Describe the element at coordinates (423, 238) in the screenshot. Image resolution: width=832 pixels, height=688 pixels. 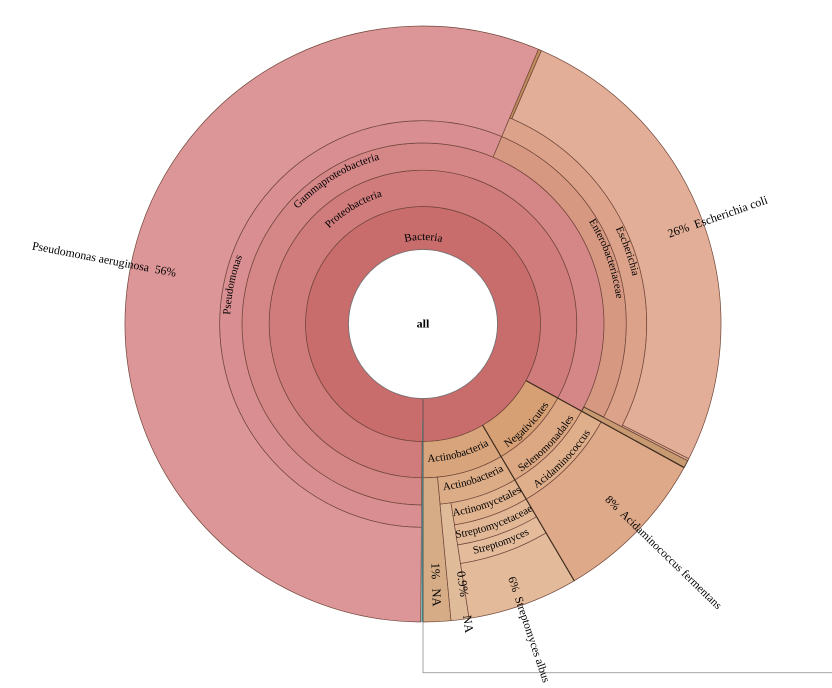
I see `svg-text: Bacteria` at that location.